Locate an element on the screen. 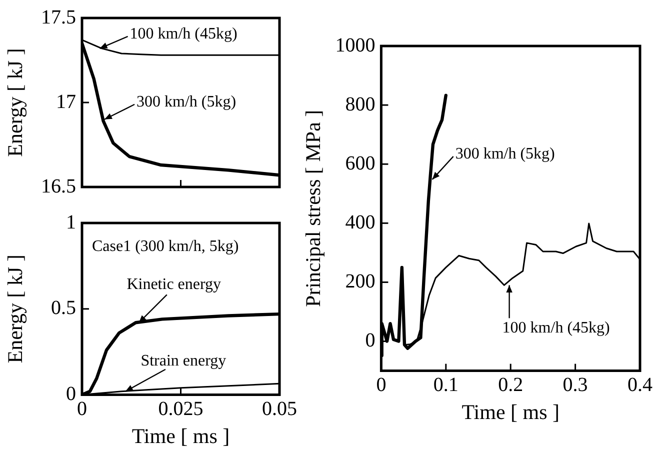  y-tick-label: 600 is located at coordinates (360, 163).